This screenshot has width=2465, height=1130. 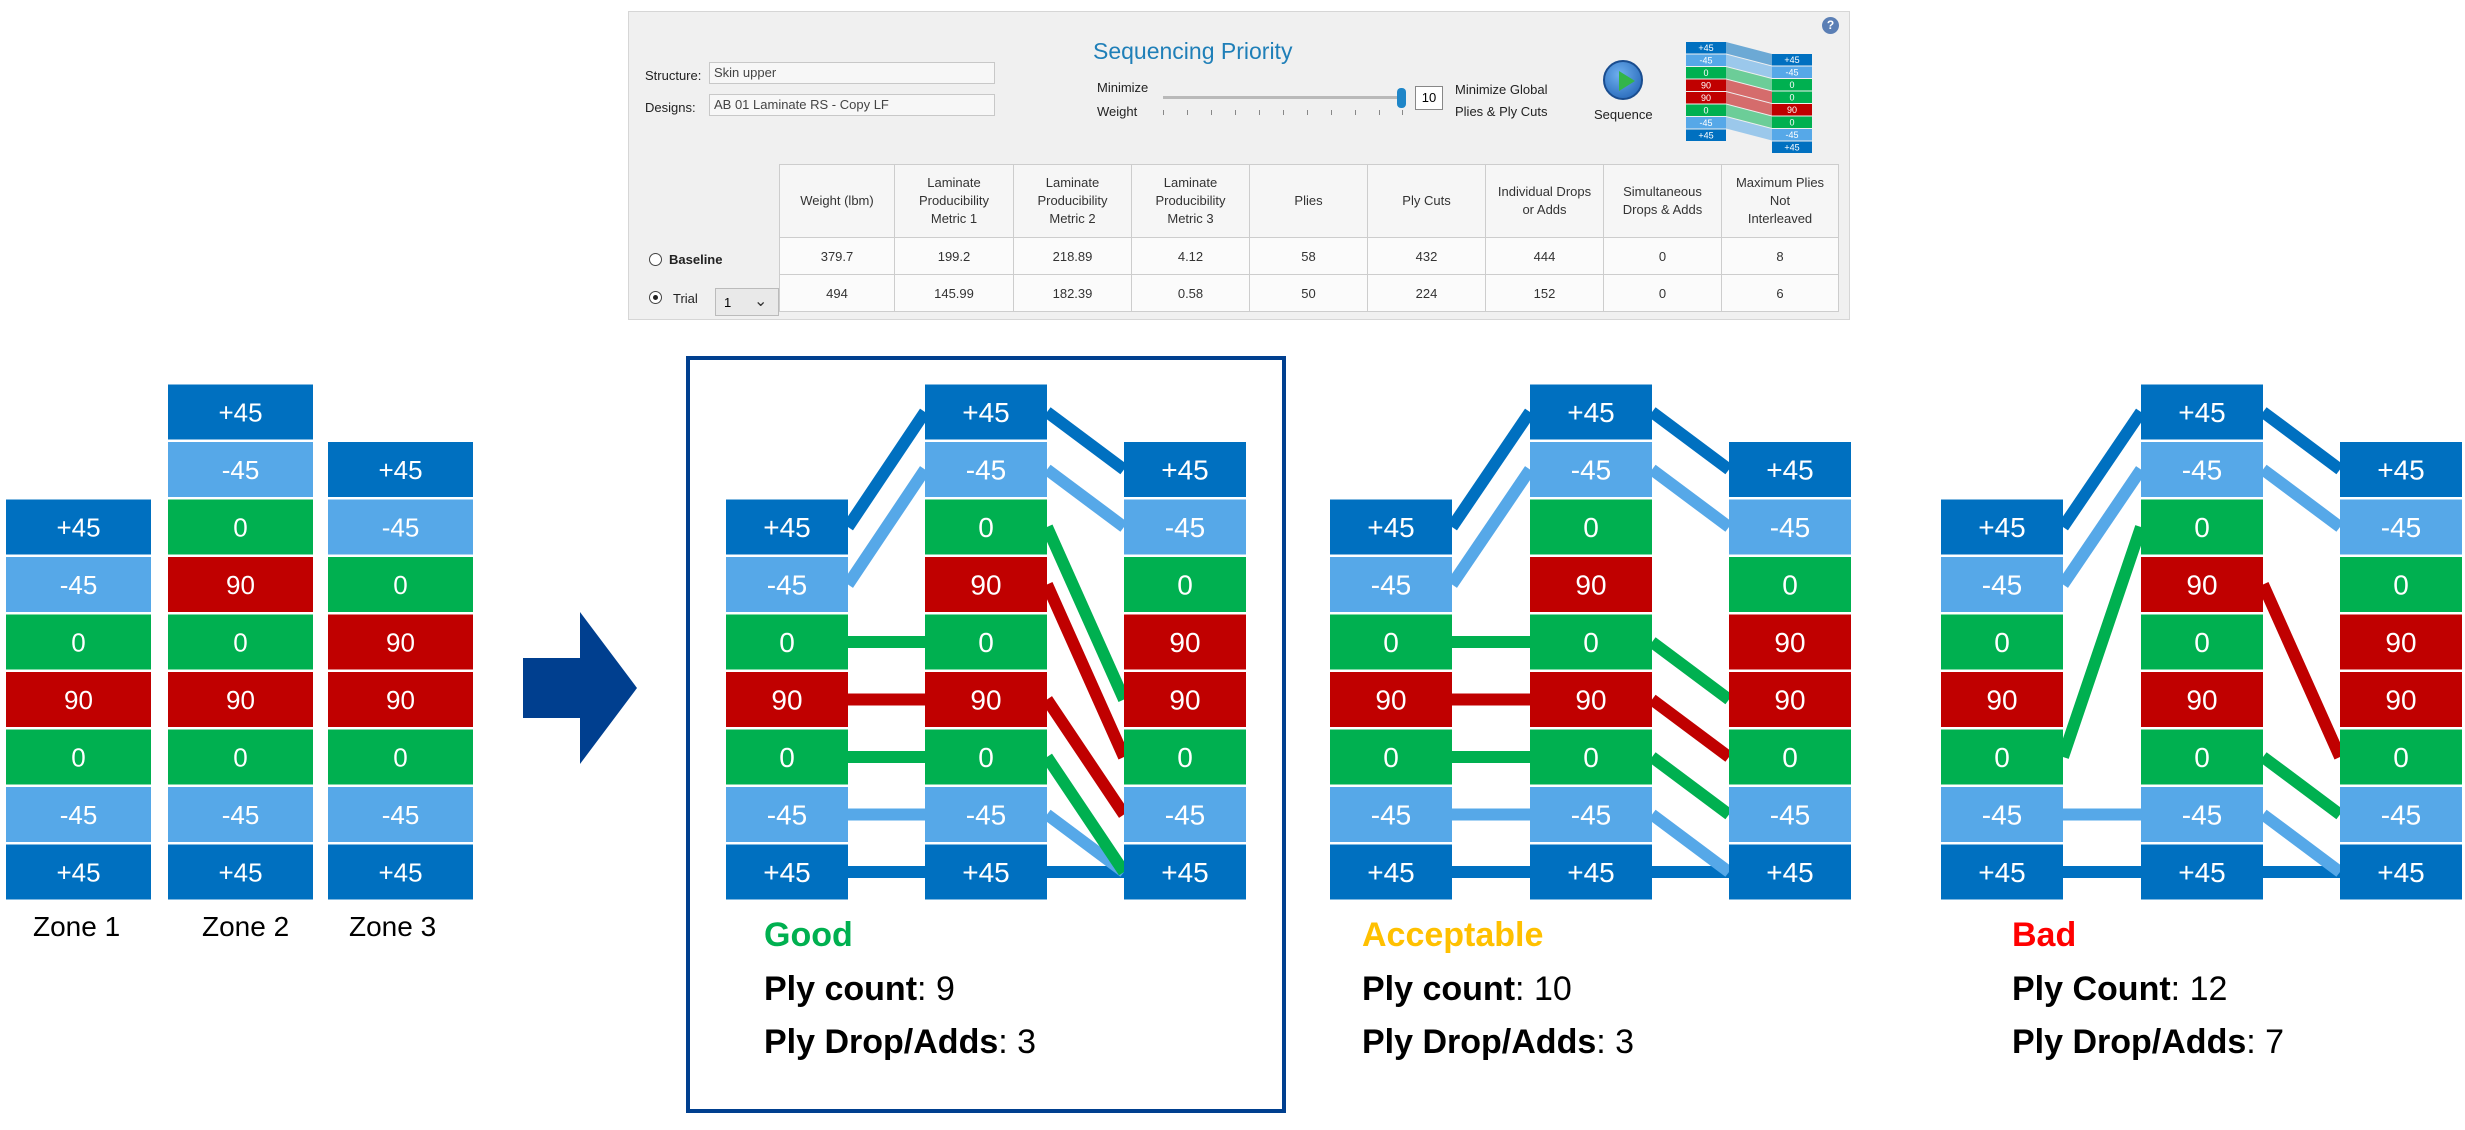 I want to click on example-2-right-ply: +45, so click(x=1790, y=469).